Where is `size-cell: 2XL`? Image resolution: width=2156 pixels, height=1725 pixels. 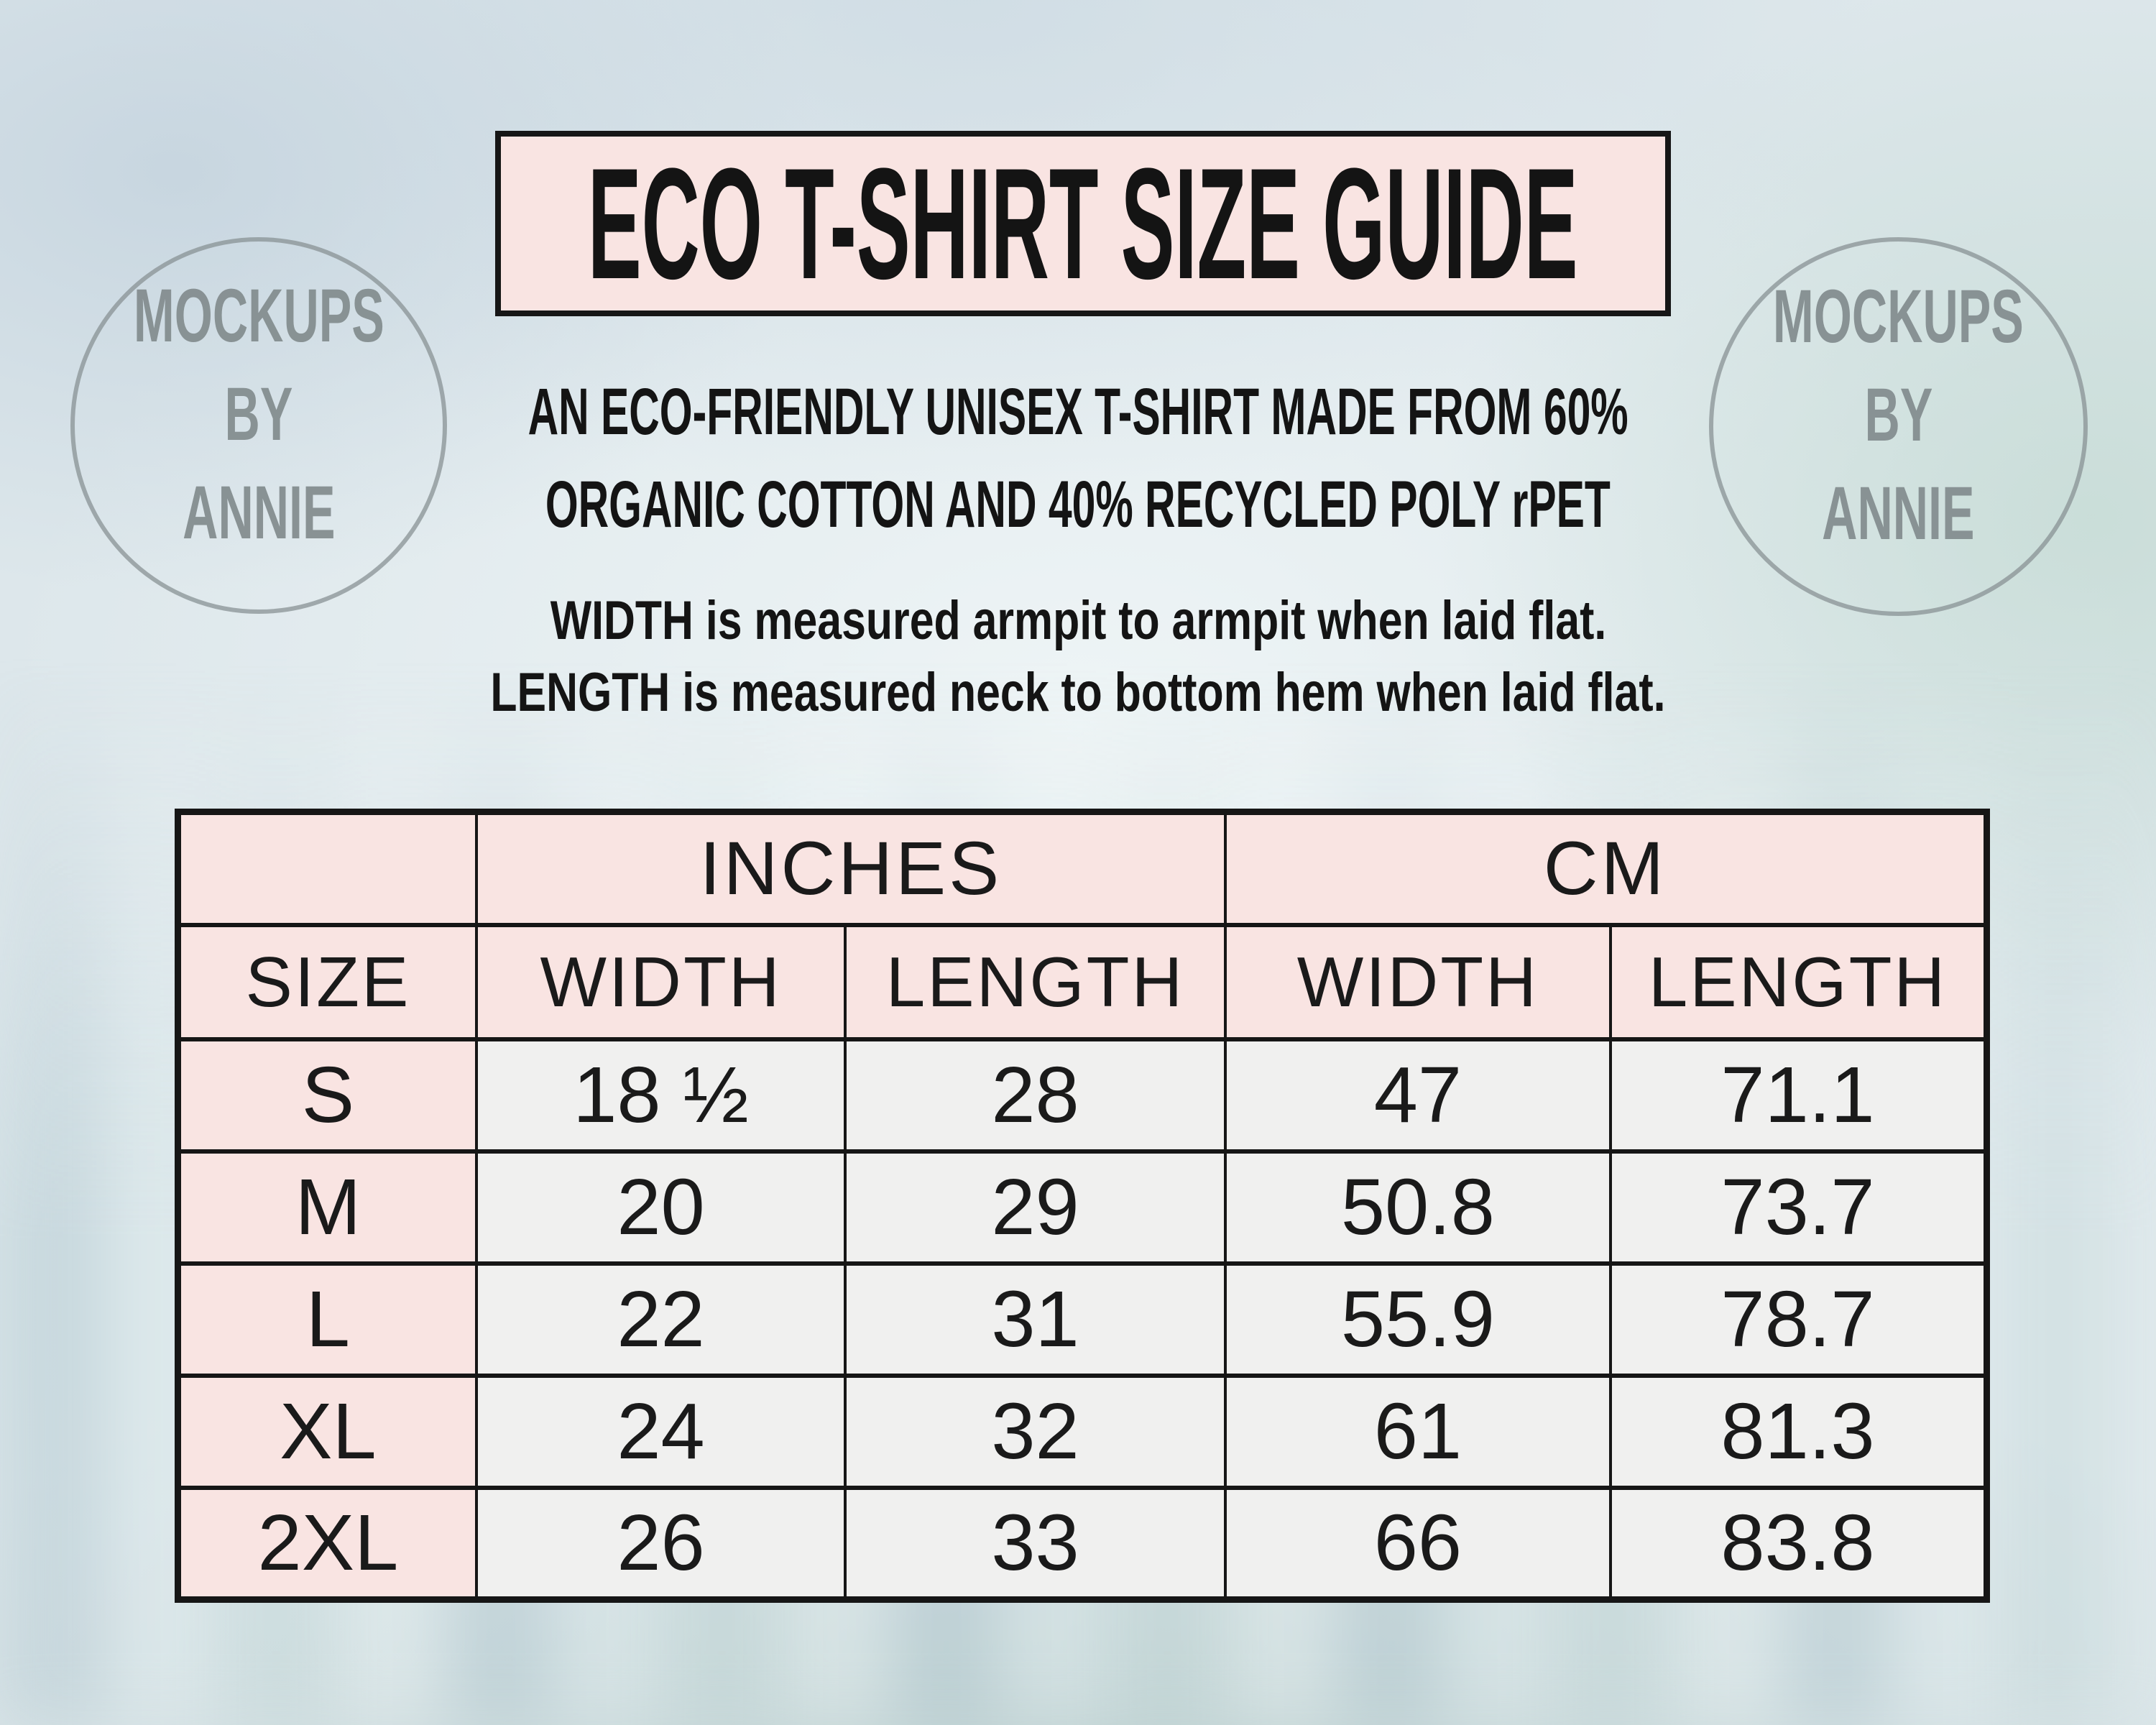
size-cell: 2XL is located at coordinates (327, 1543).